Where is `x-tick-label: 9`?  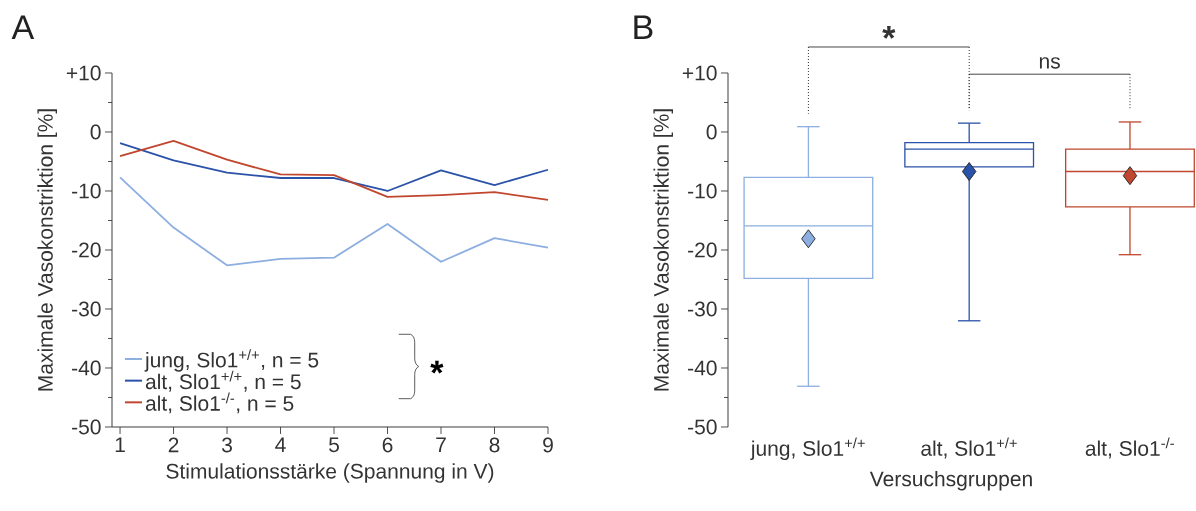
x-tick-label: 9 is located at coordinates (548, 445).